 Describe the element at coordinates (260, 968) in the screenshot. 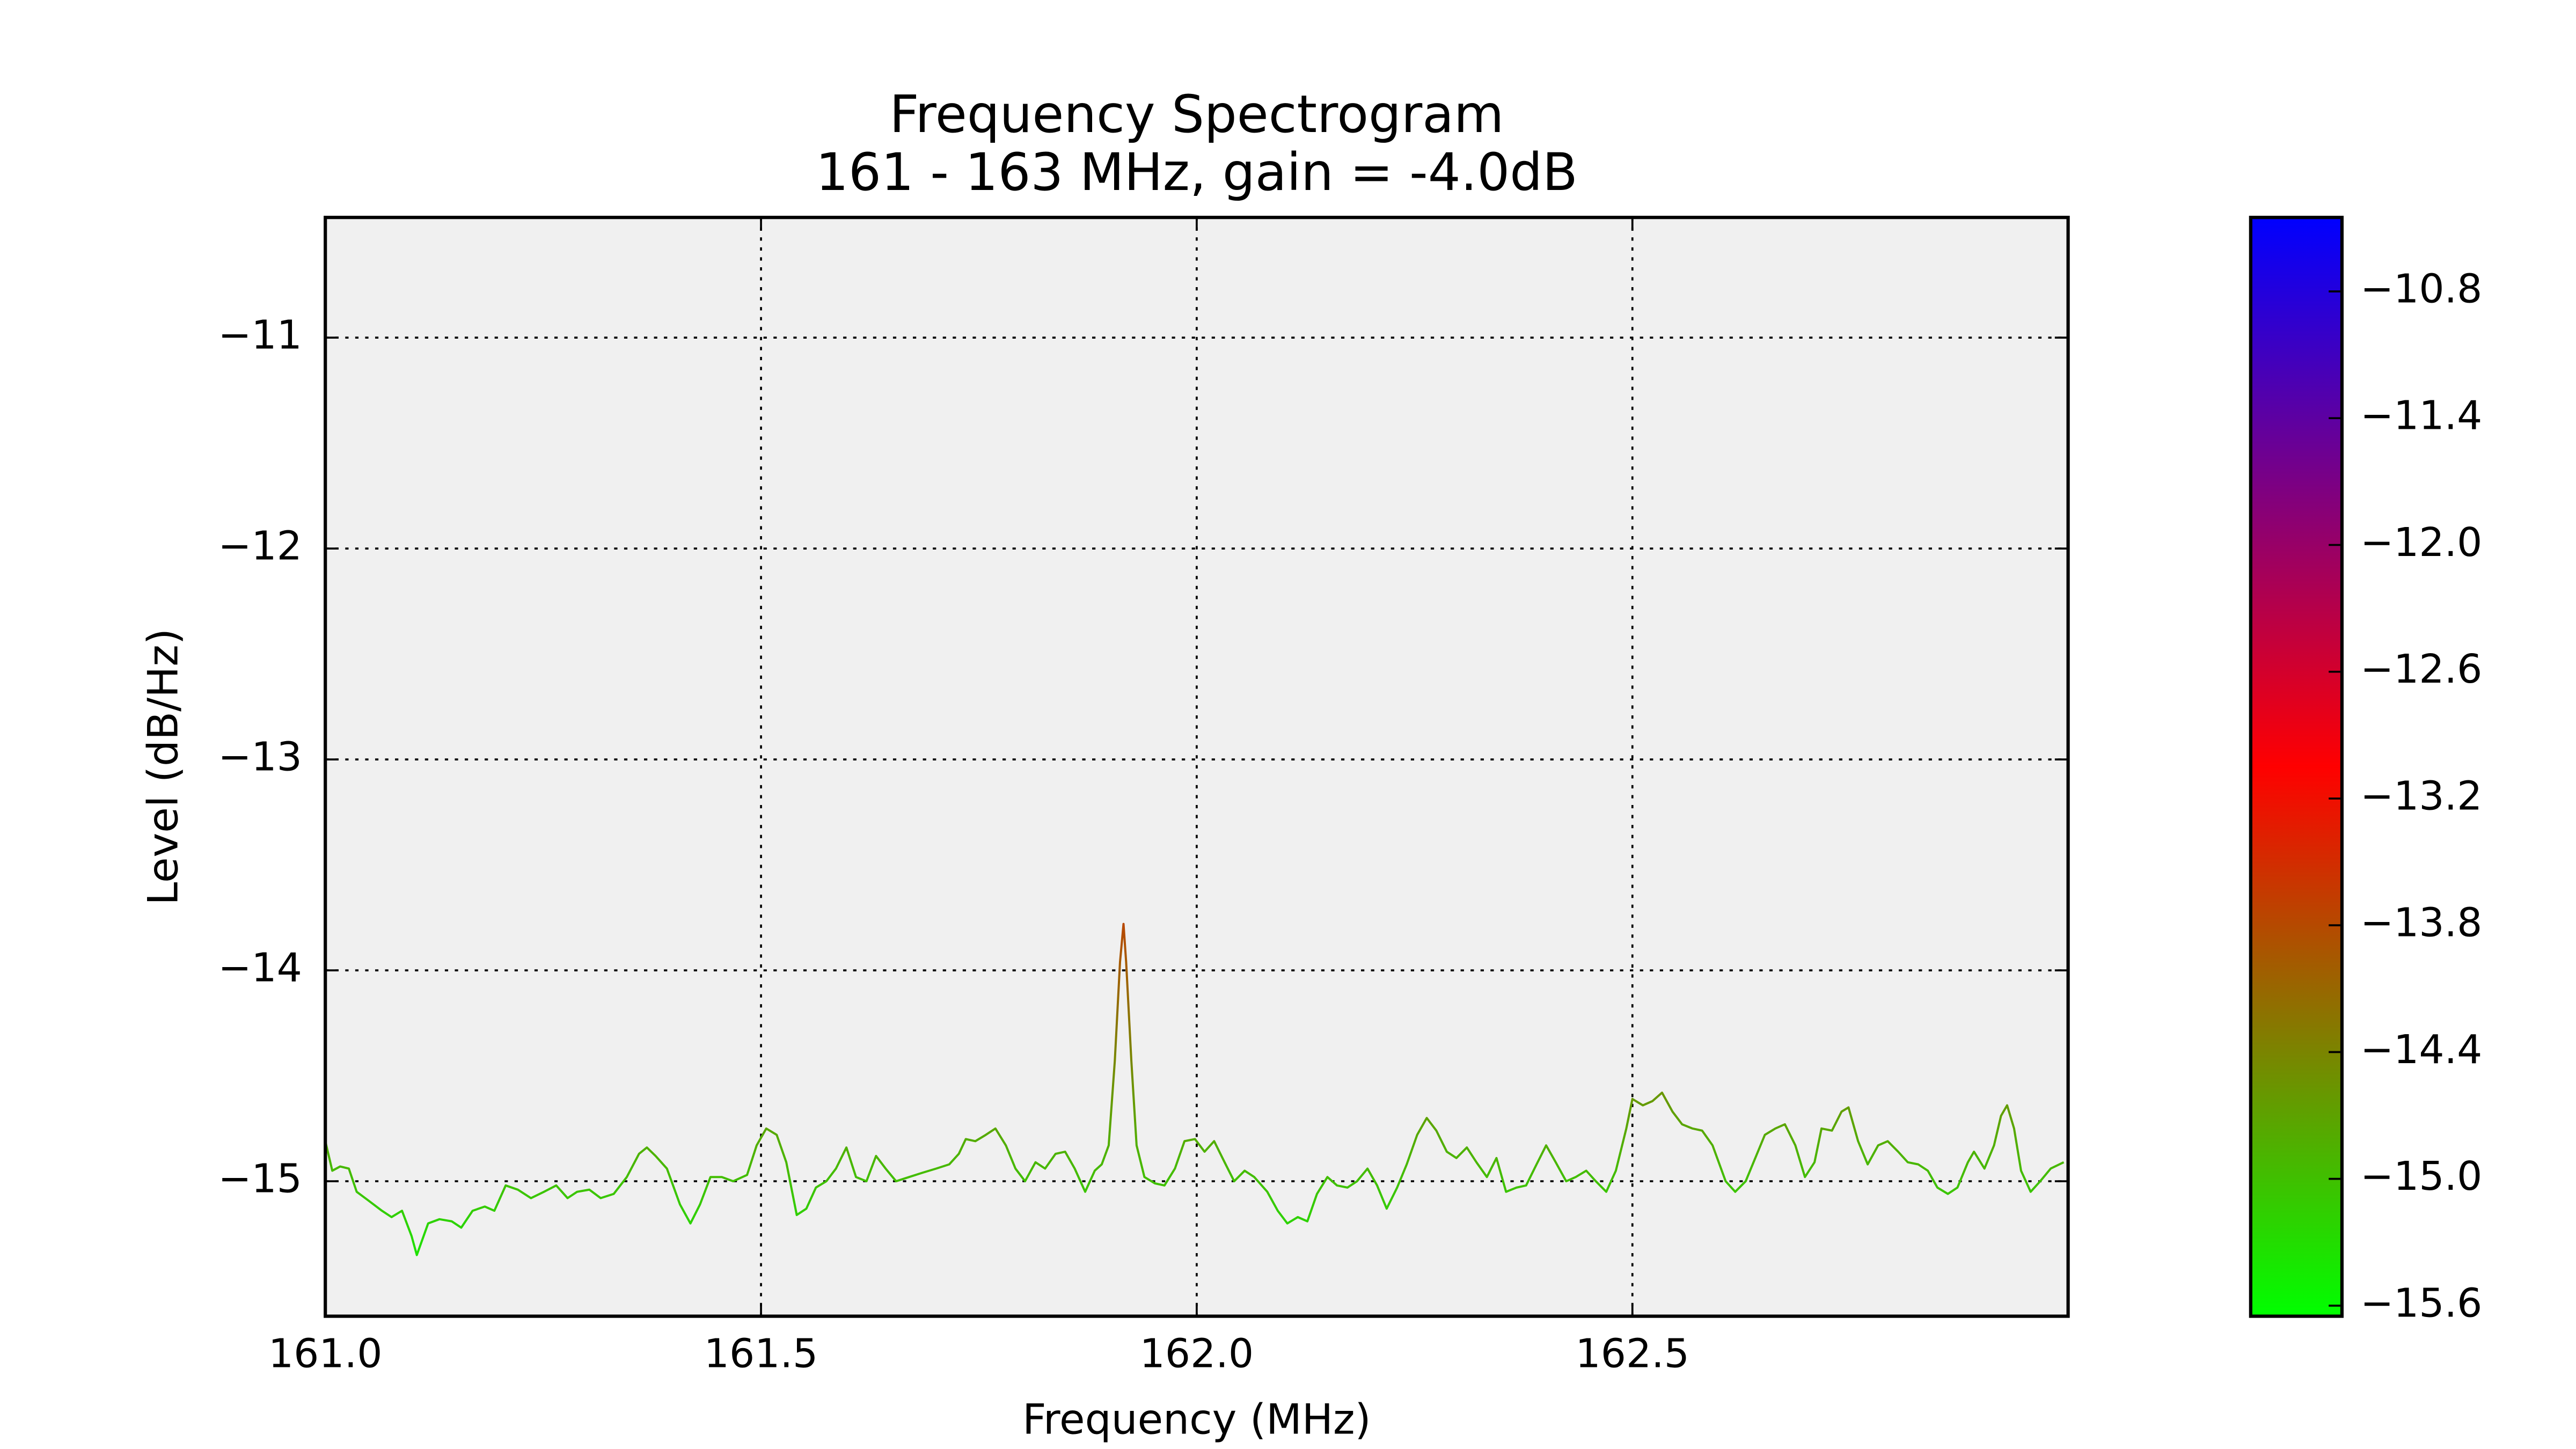

I see `y-tick-label: −14` at that location.